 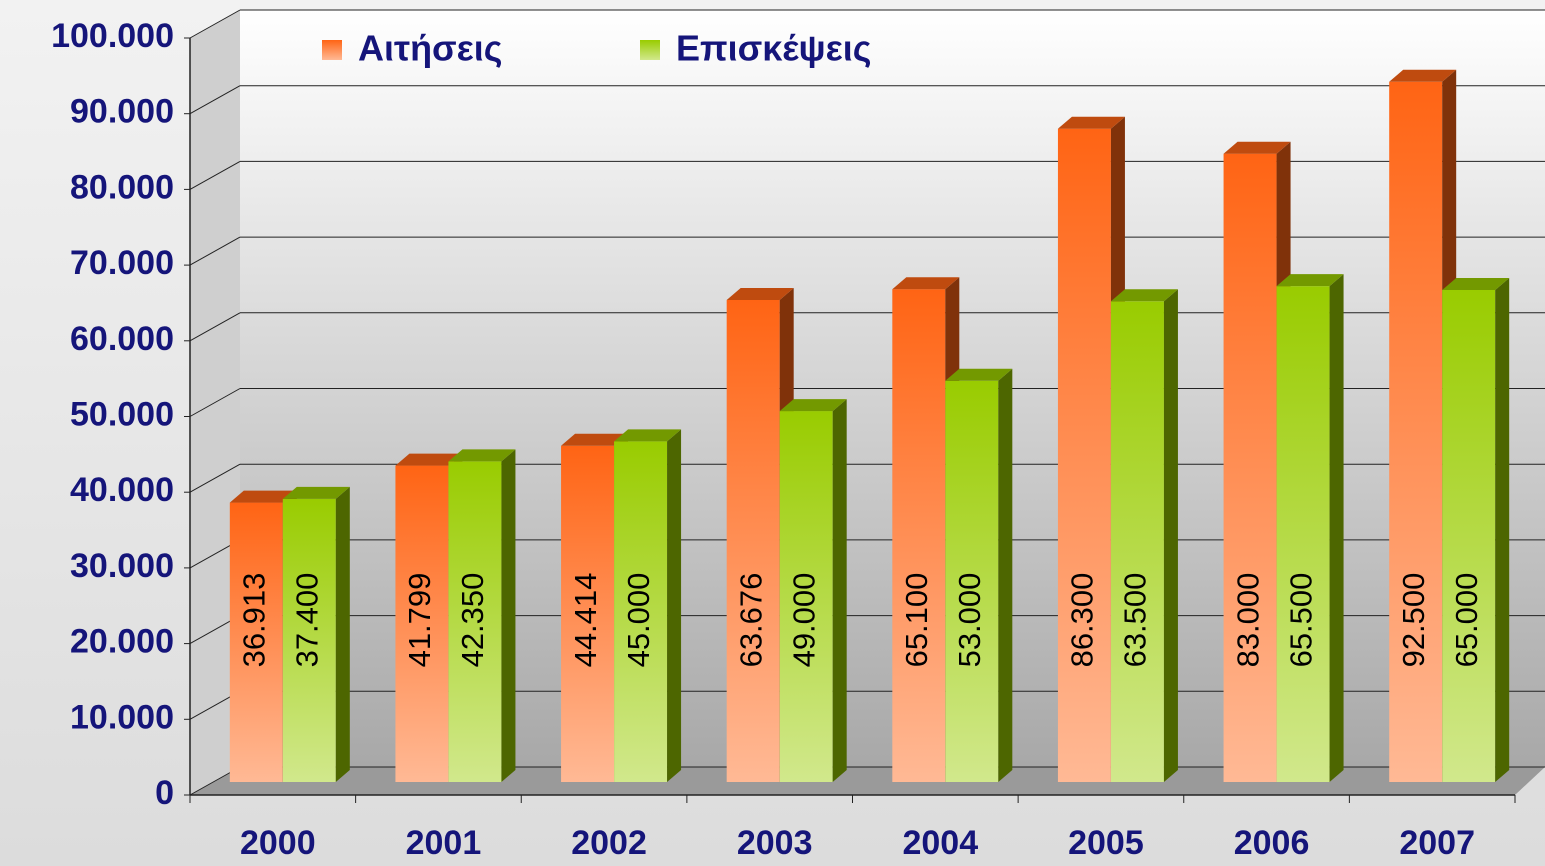 What do you see at coordinates (307, 620) in the screenshot?
I see `value-label: 37.400` at bounding box center [307, 620].